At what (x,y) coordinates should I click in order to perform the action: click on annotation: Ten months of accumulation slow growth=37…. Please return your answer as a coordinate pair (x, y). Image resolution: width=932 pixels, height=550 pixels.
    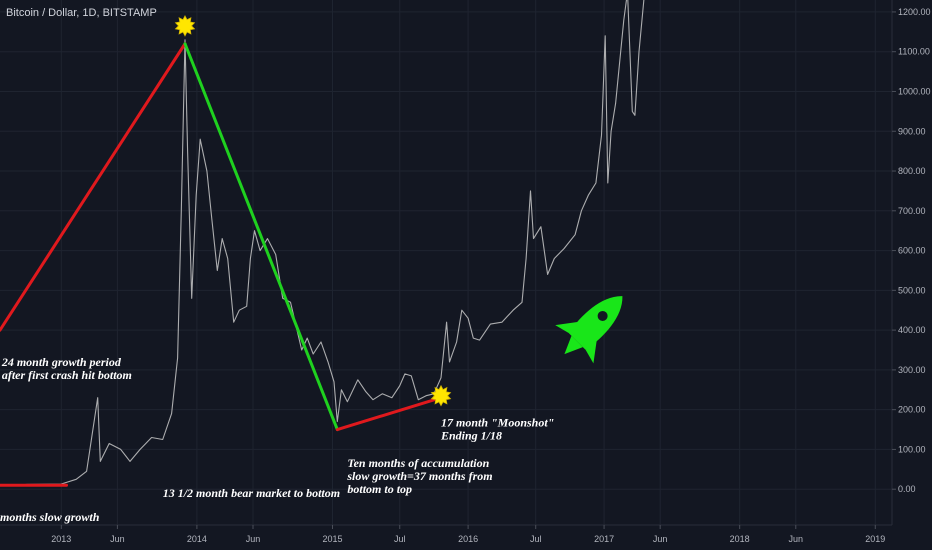
    Looking at the image, I should click on (419, 476).